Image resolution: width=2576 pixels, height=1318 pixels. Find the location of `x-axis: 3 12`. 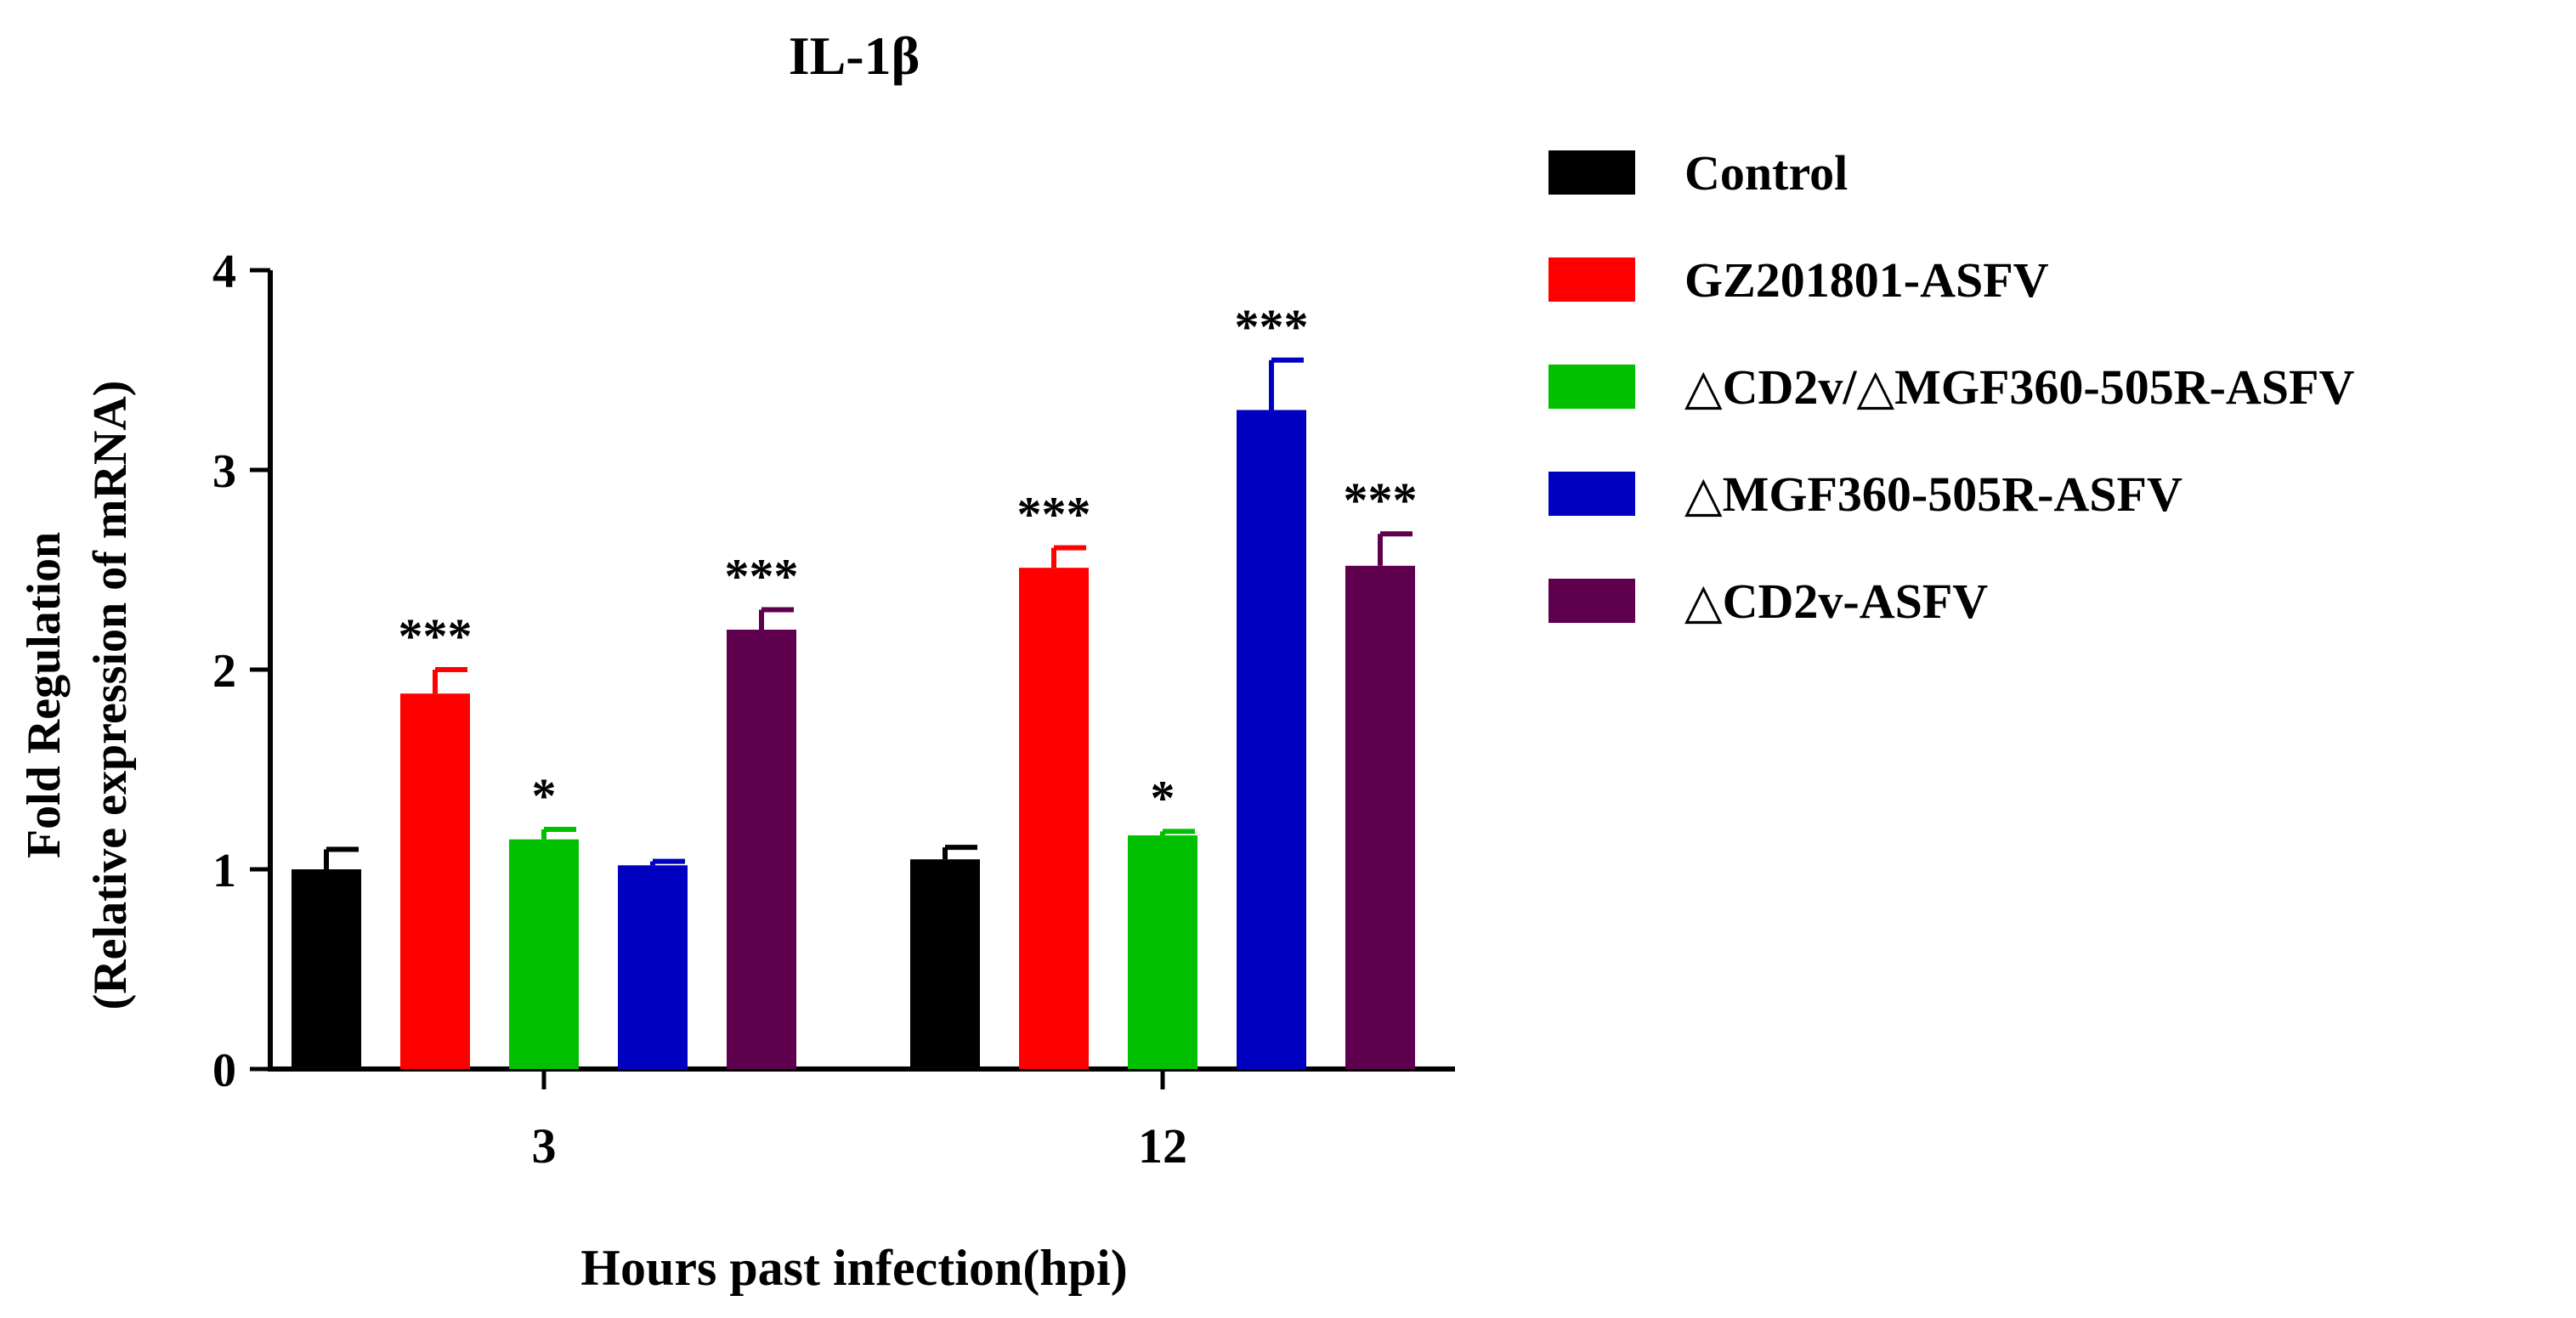

x-axis: 3 12 is located at coordinates (861, 1120).